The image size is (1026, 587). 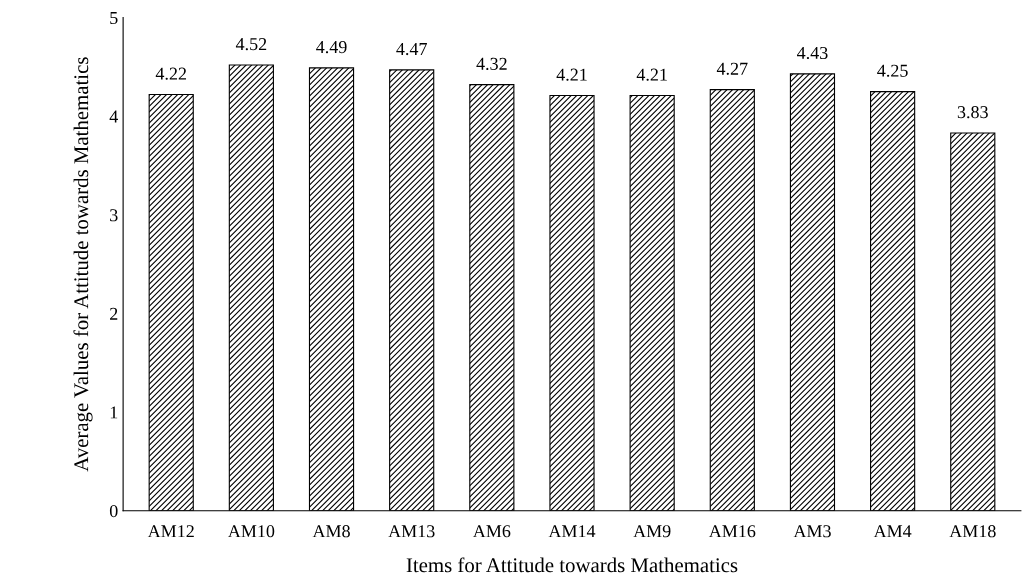 I want to click on x-tick-label: AM14, so click(x=572, y=531).